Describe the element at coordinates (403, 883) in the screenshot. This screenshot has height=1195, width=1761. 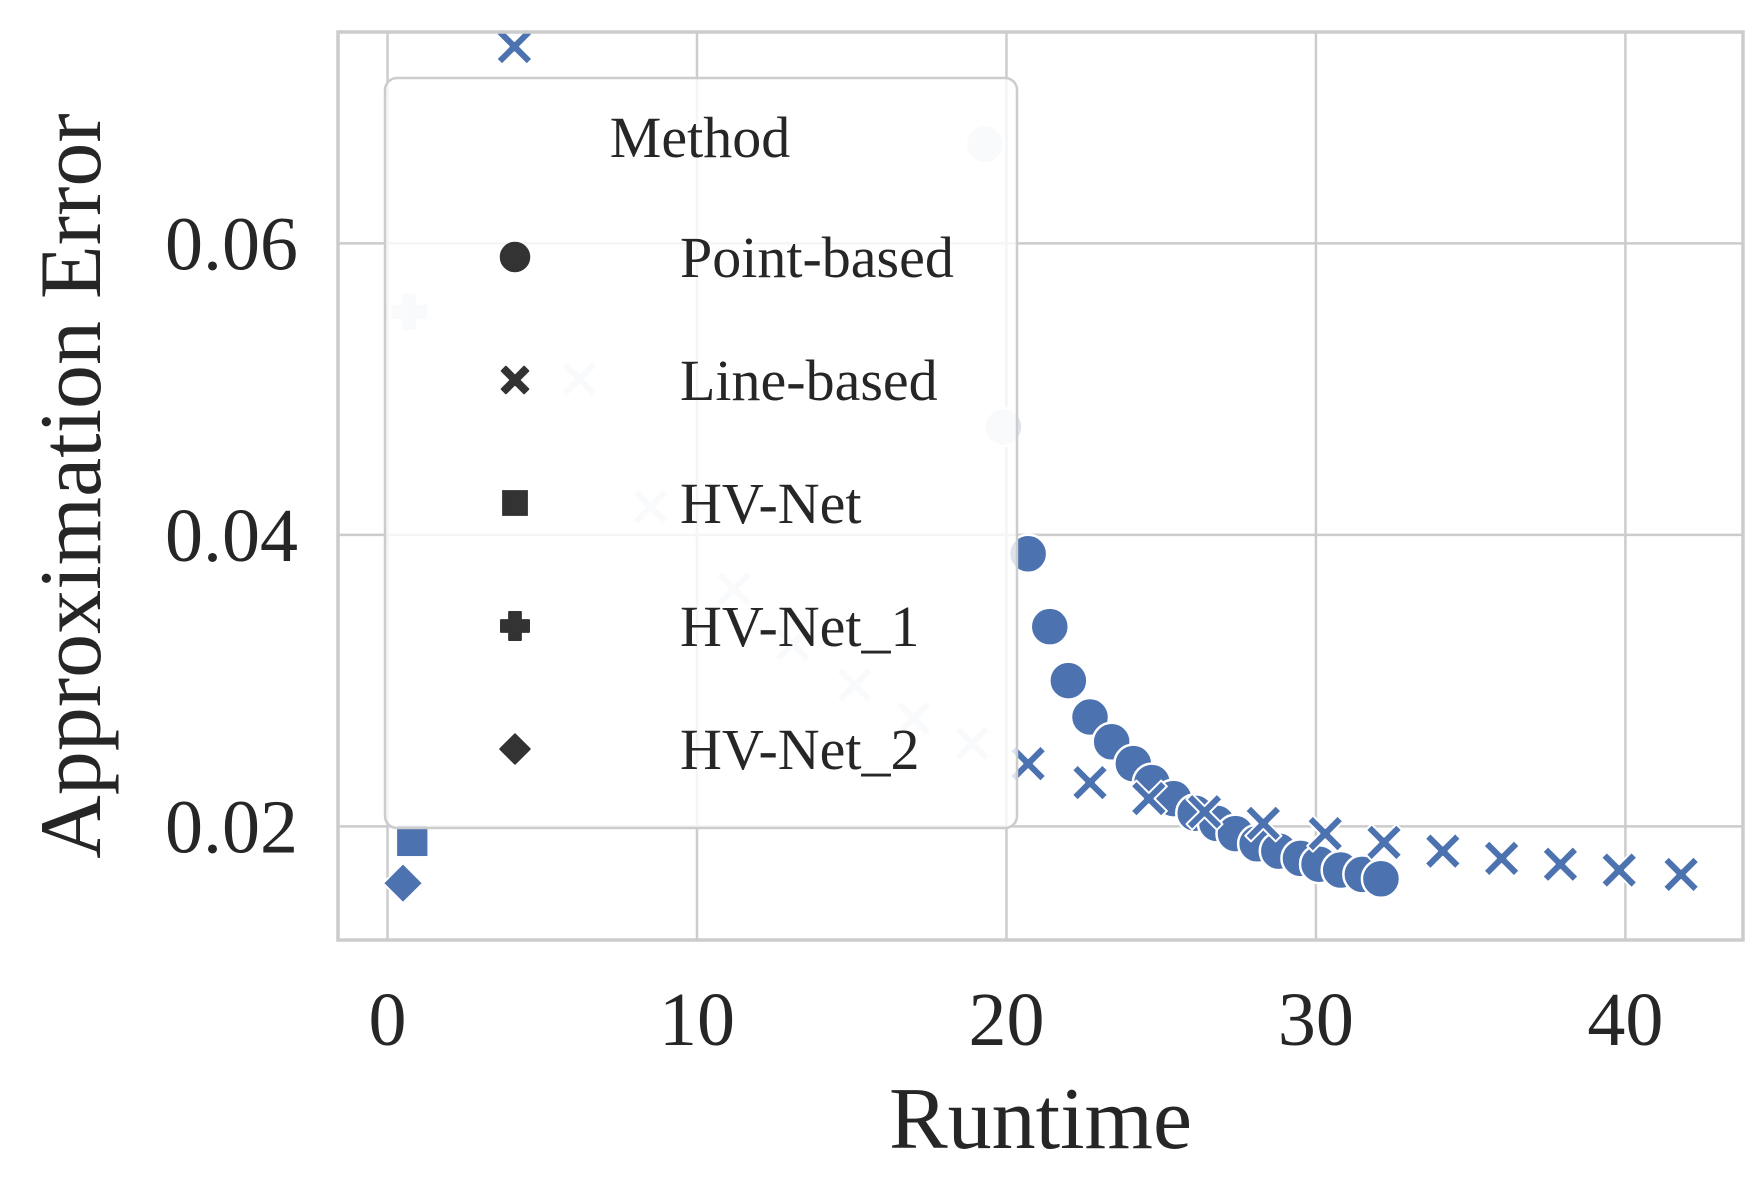
I see `diamond-point` at that location.